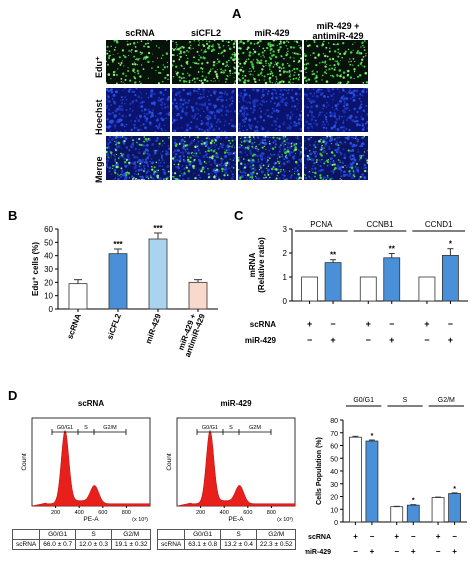 The height and width of the screenshot is (567, 474). What do you see at coordinates (255, 428) in the screenshot?
I see `gate-label: G2M` at bounding box center [255, 428].